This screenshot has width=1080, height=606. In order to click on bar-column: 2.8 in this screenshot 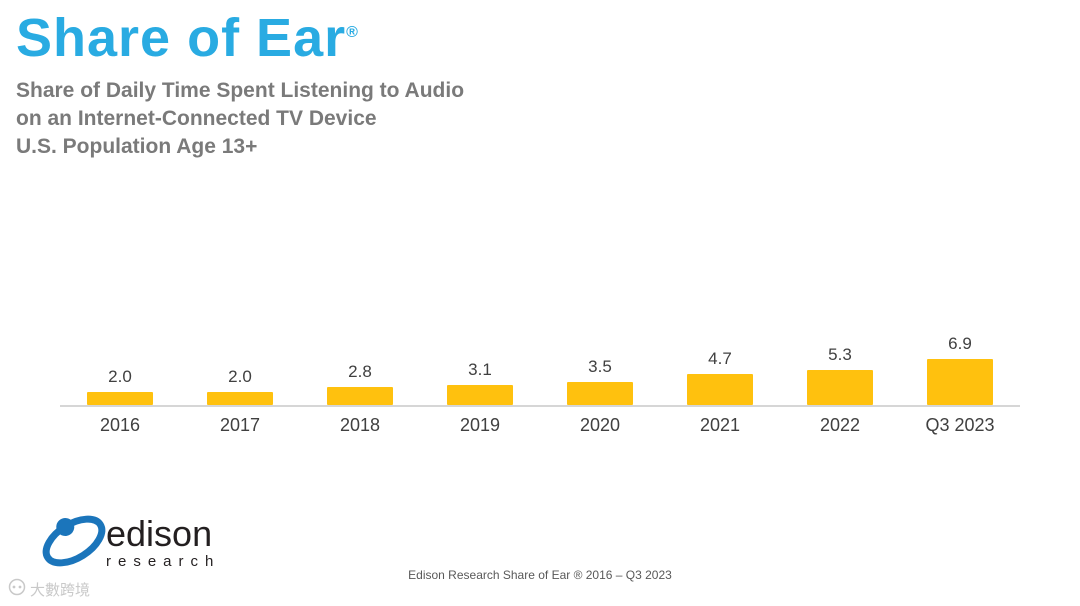, I will do `click(360, 383)`.